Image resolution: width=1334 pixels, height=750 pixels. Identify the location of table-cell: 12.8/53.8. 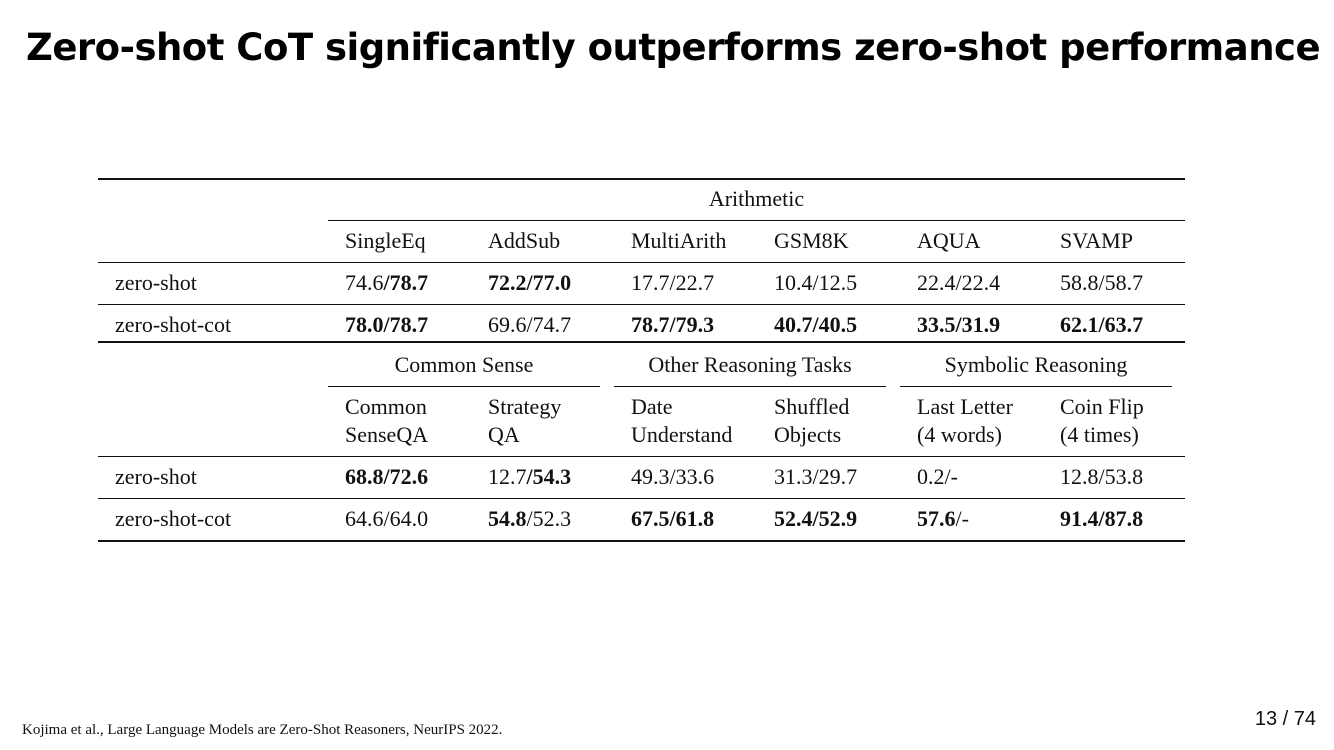
(1101, 477).